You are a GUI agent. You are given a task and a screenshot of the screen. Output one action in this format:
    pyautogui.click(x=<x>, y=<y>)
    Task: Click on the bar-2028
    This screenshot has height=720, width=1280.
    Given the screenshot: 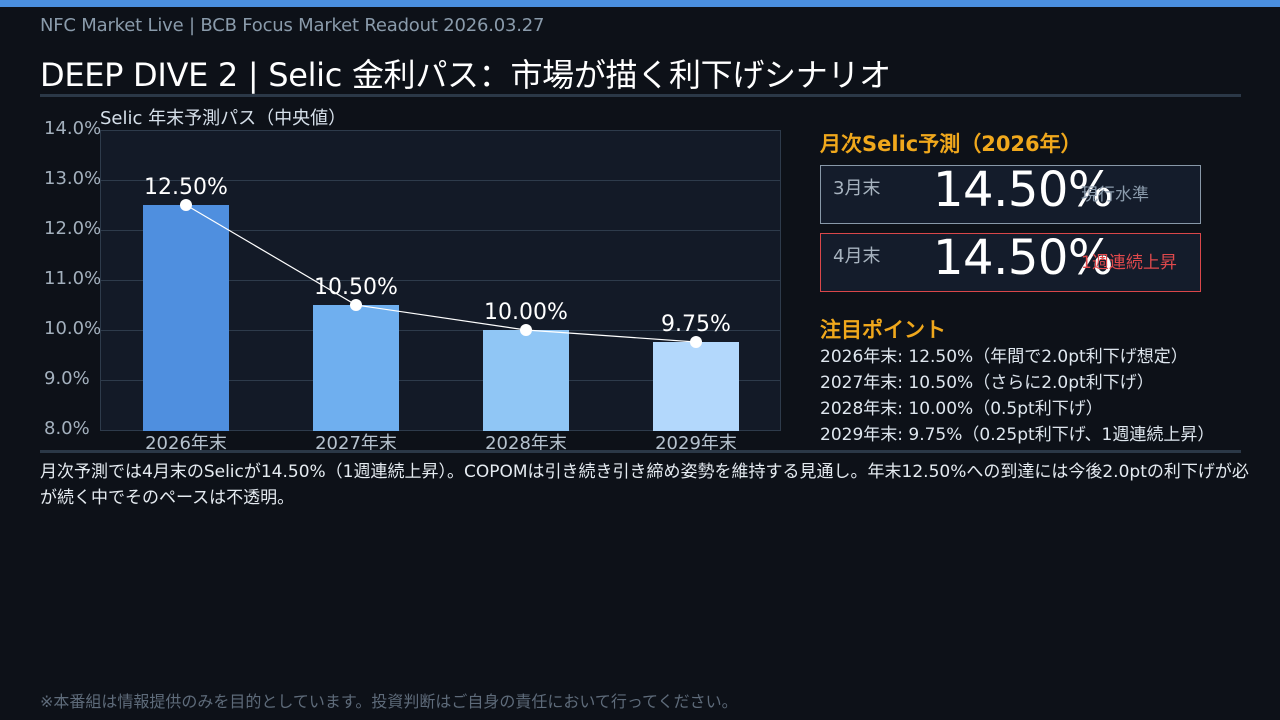 What is the action you would take?
    pyautogui.click(x=526, y=380)
    